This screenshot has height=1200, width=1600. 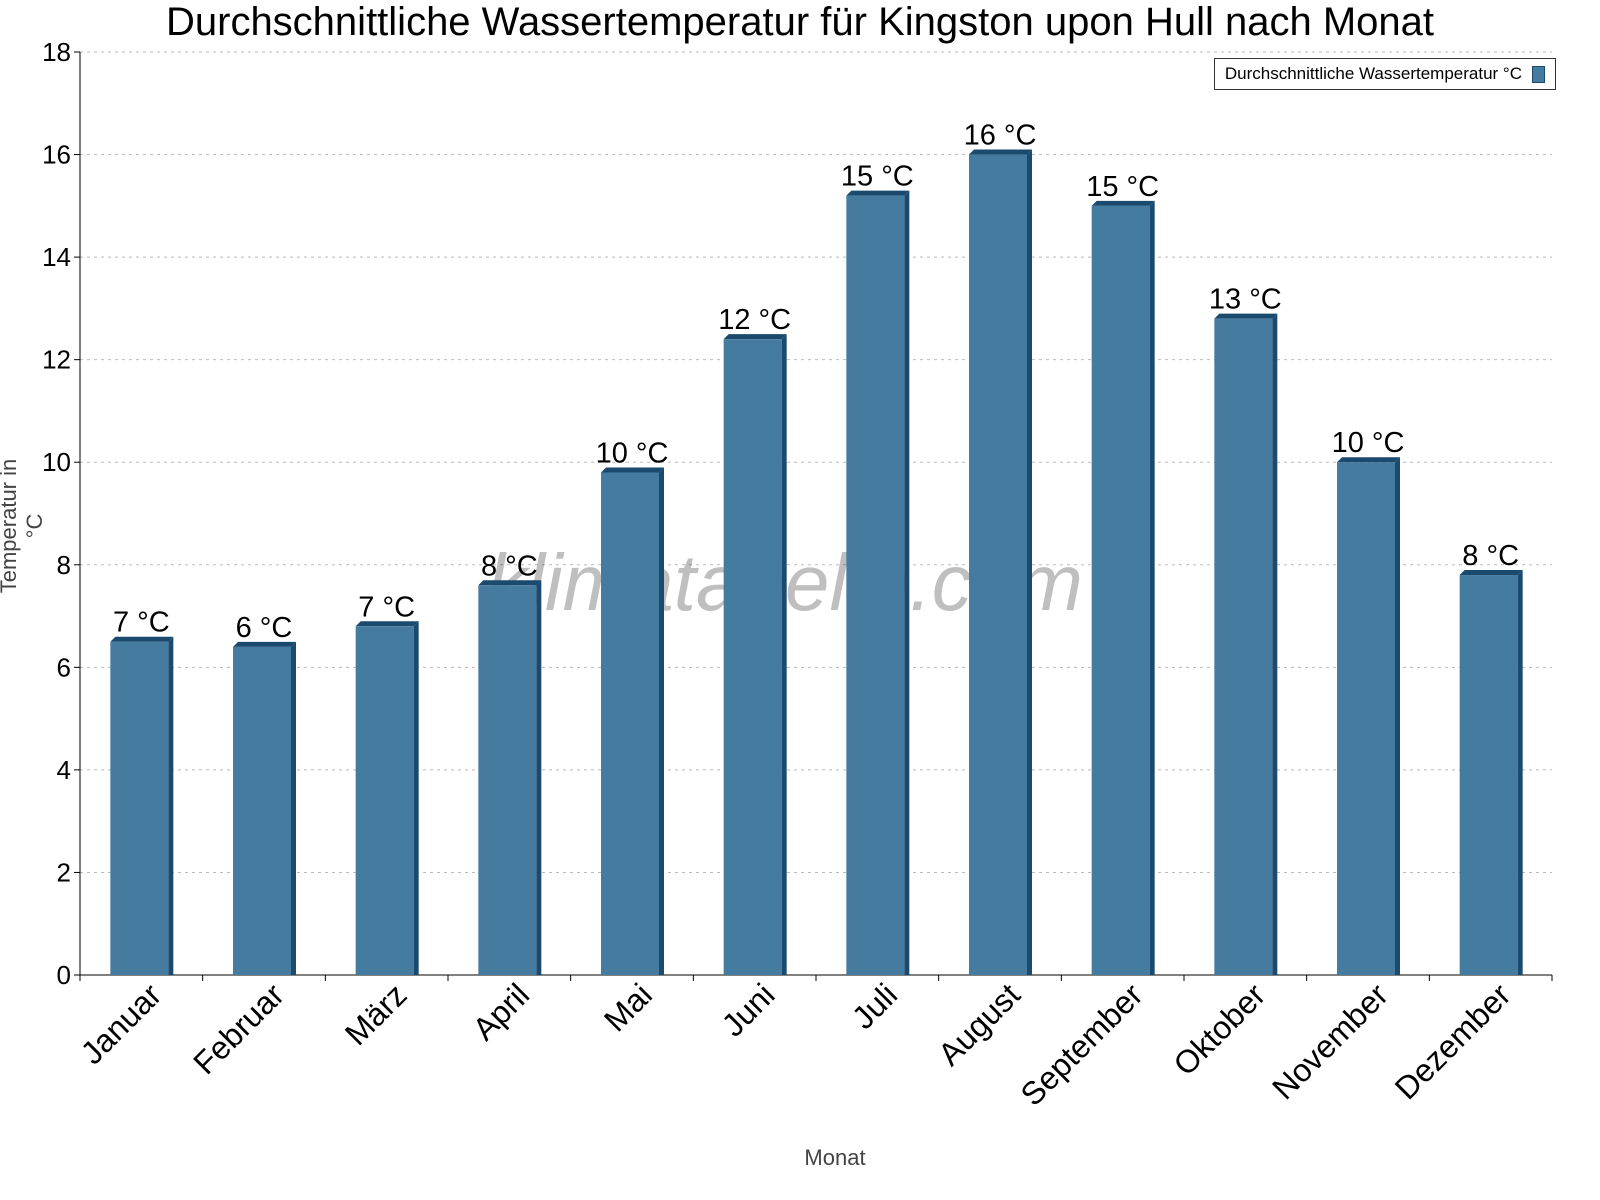 I want to click on y-tick-label: 14, so click(x=56, y=257).